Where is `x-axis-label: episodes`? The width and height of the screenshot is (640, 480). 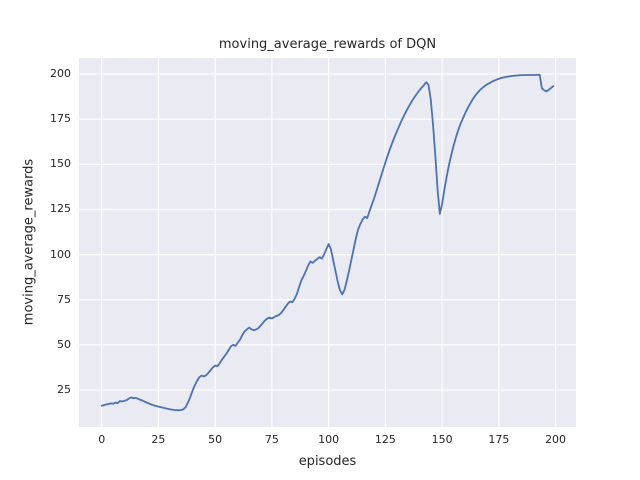
x-axis-label: episodes is located at coordinates (327, 461).